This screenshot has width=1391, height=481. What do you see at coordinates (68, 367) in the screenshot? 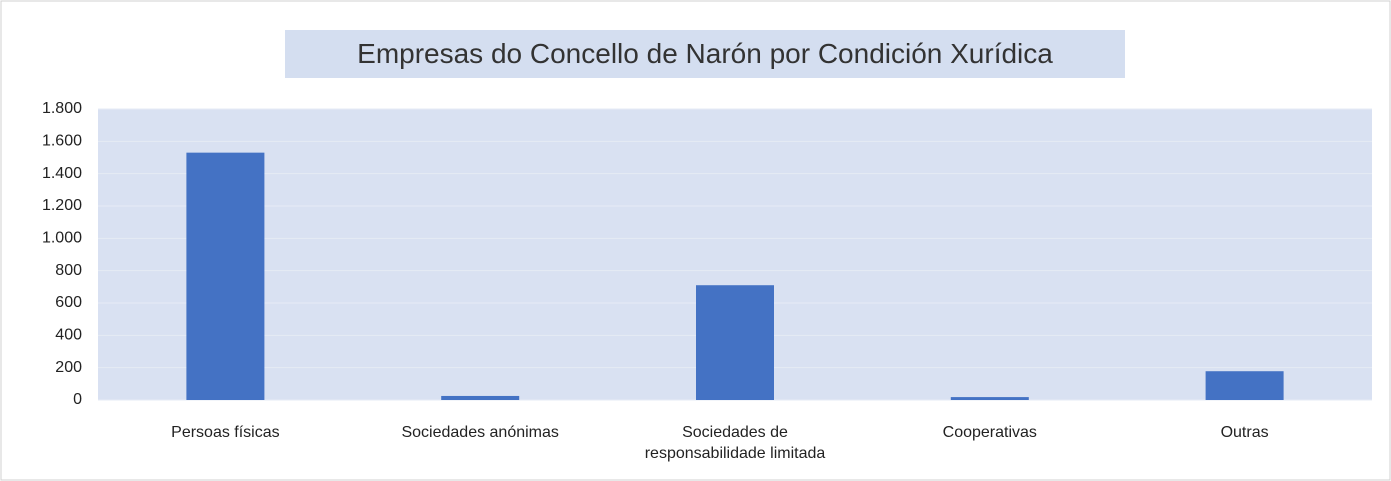
I see `y-tick-label: 200` at bounding box center [68, 367].